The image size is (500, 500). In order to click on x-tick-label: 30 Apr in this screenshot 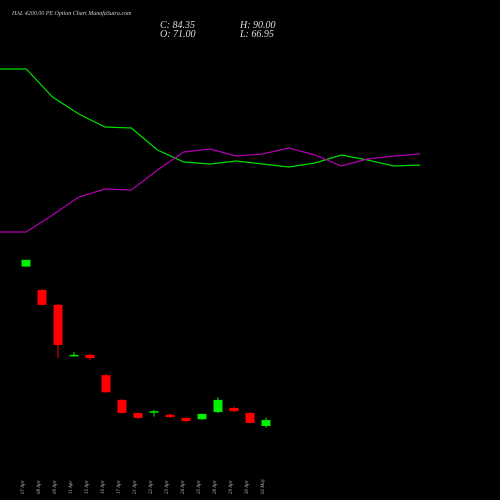, I will do `click(247, 487)`.